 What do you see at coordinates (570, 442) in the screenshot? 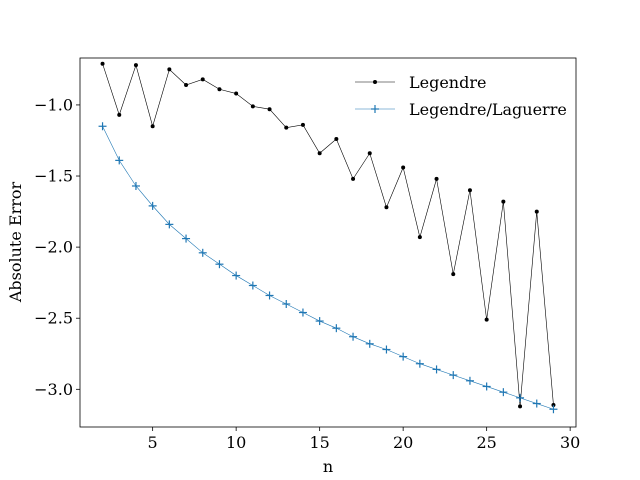
I see `x-tick-label-6: 30` at bounding box center [570, 442].